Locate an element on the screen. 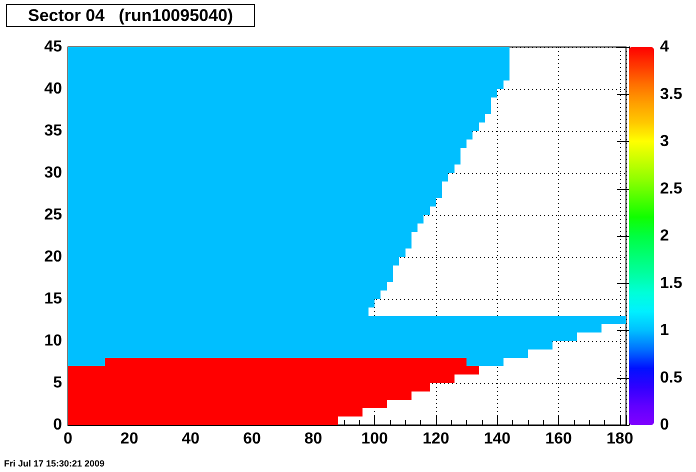  y-tick-label: 30 is located at coordinates (53, 173).